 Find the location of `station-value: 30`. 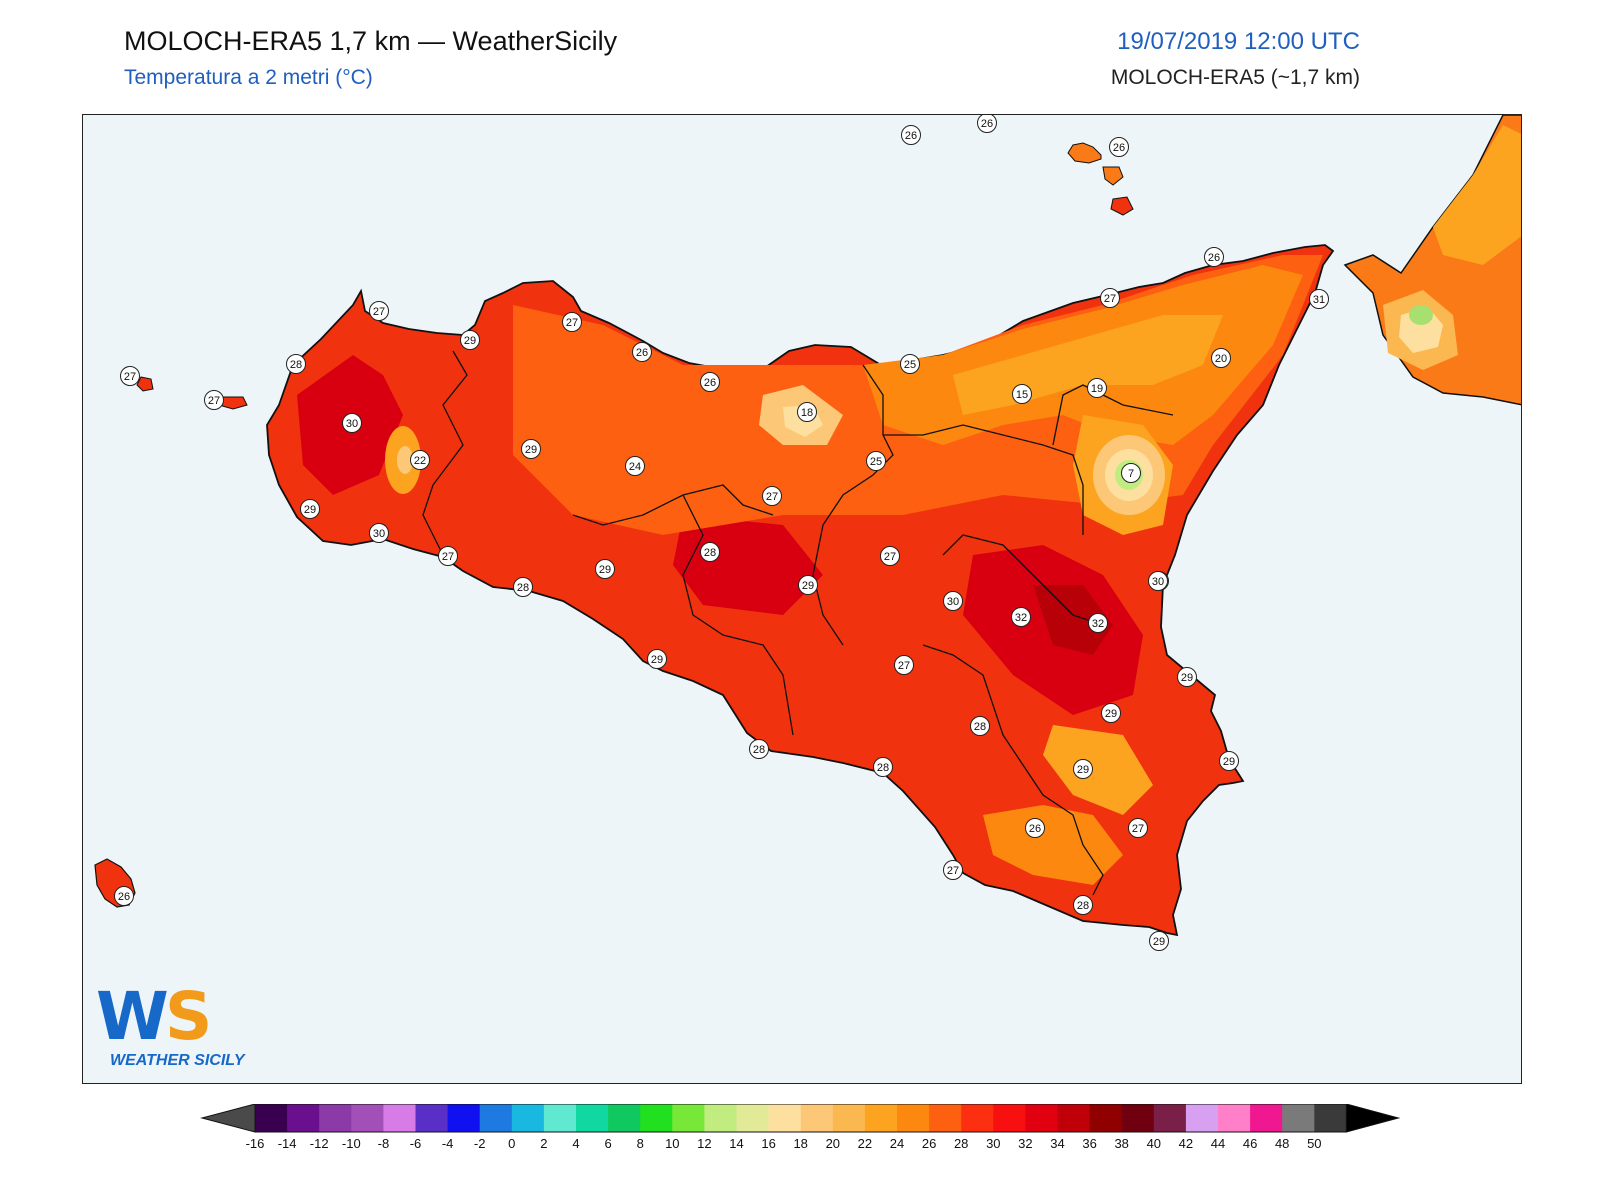

station-value: 30 is located at coordinates (379, 534).